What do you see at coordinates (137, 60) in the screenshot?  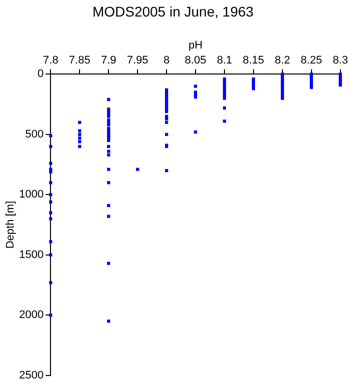 I see `x-tick-label: 7.95` at bounding box center [137, 60].